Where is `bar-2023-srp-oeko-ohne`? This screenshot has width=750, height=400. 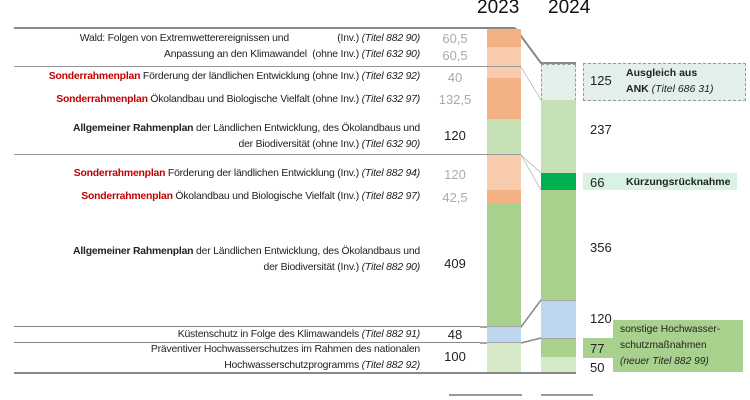 bar-2023-srp-oeko-ohne is located at coordinates (504, 98).